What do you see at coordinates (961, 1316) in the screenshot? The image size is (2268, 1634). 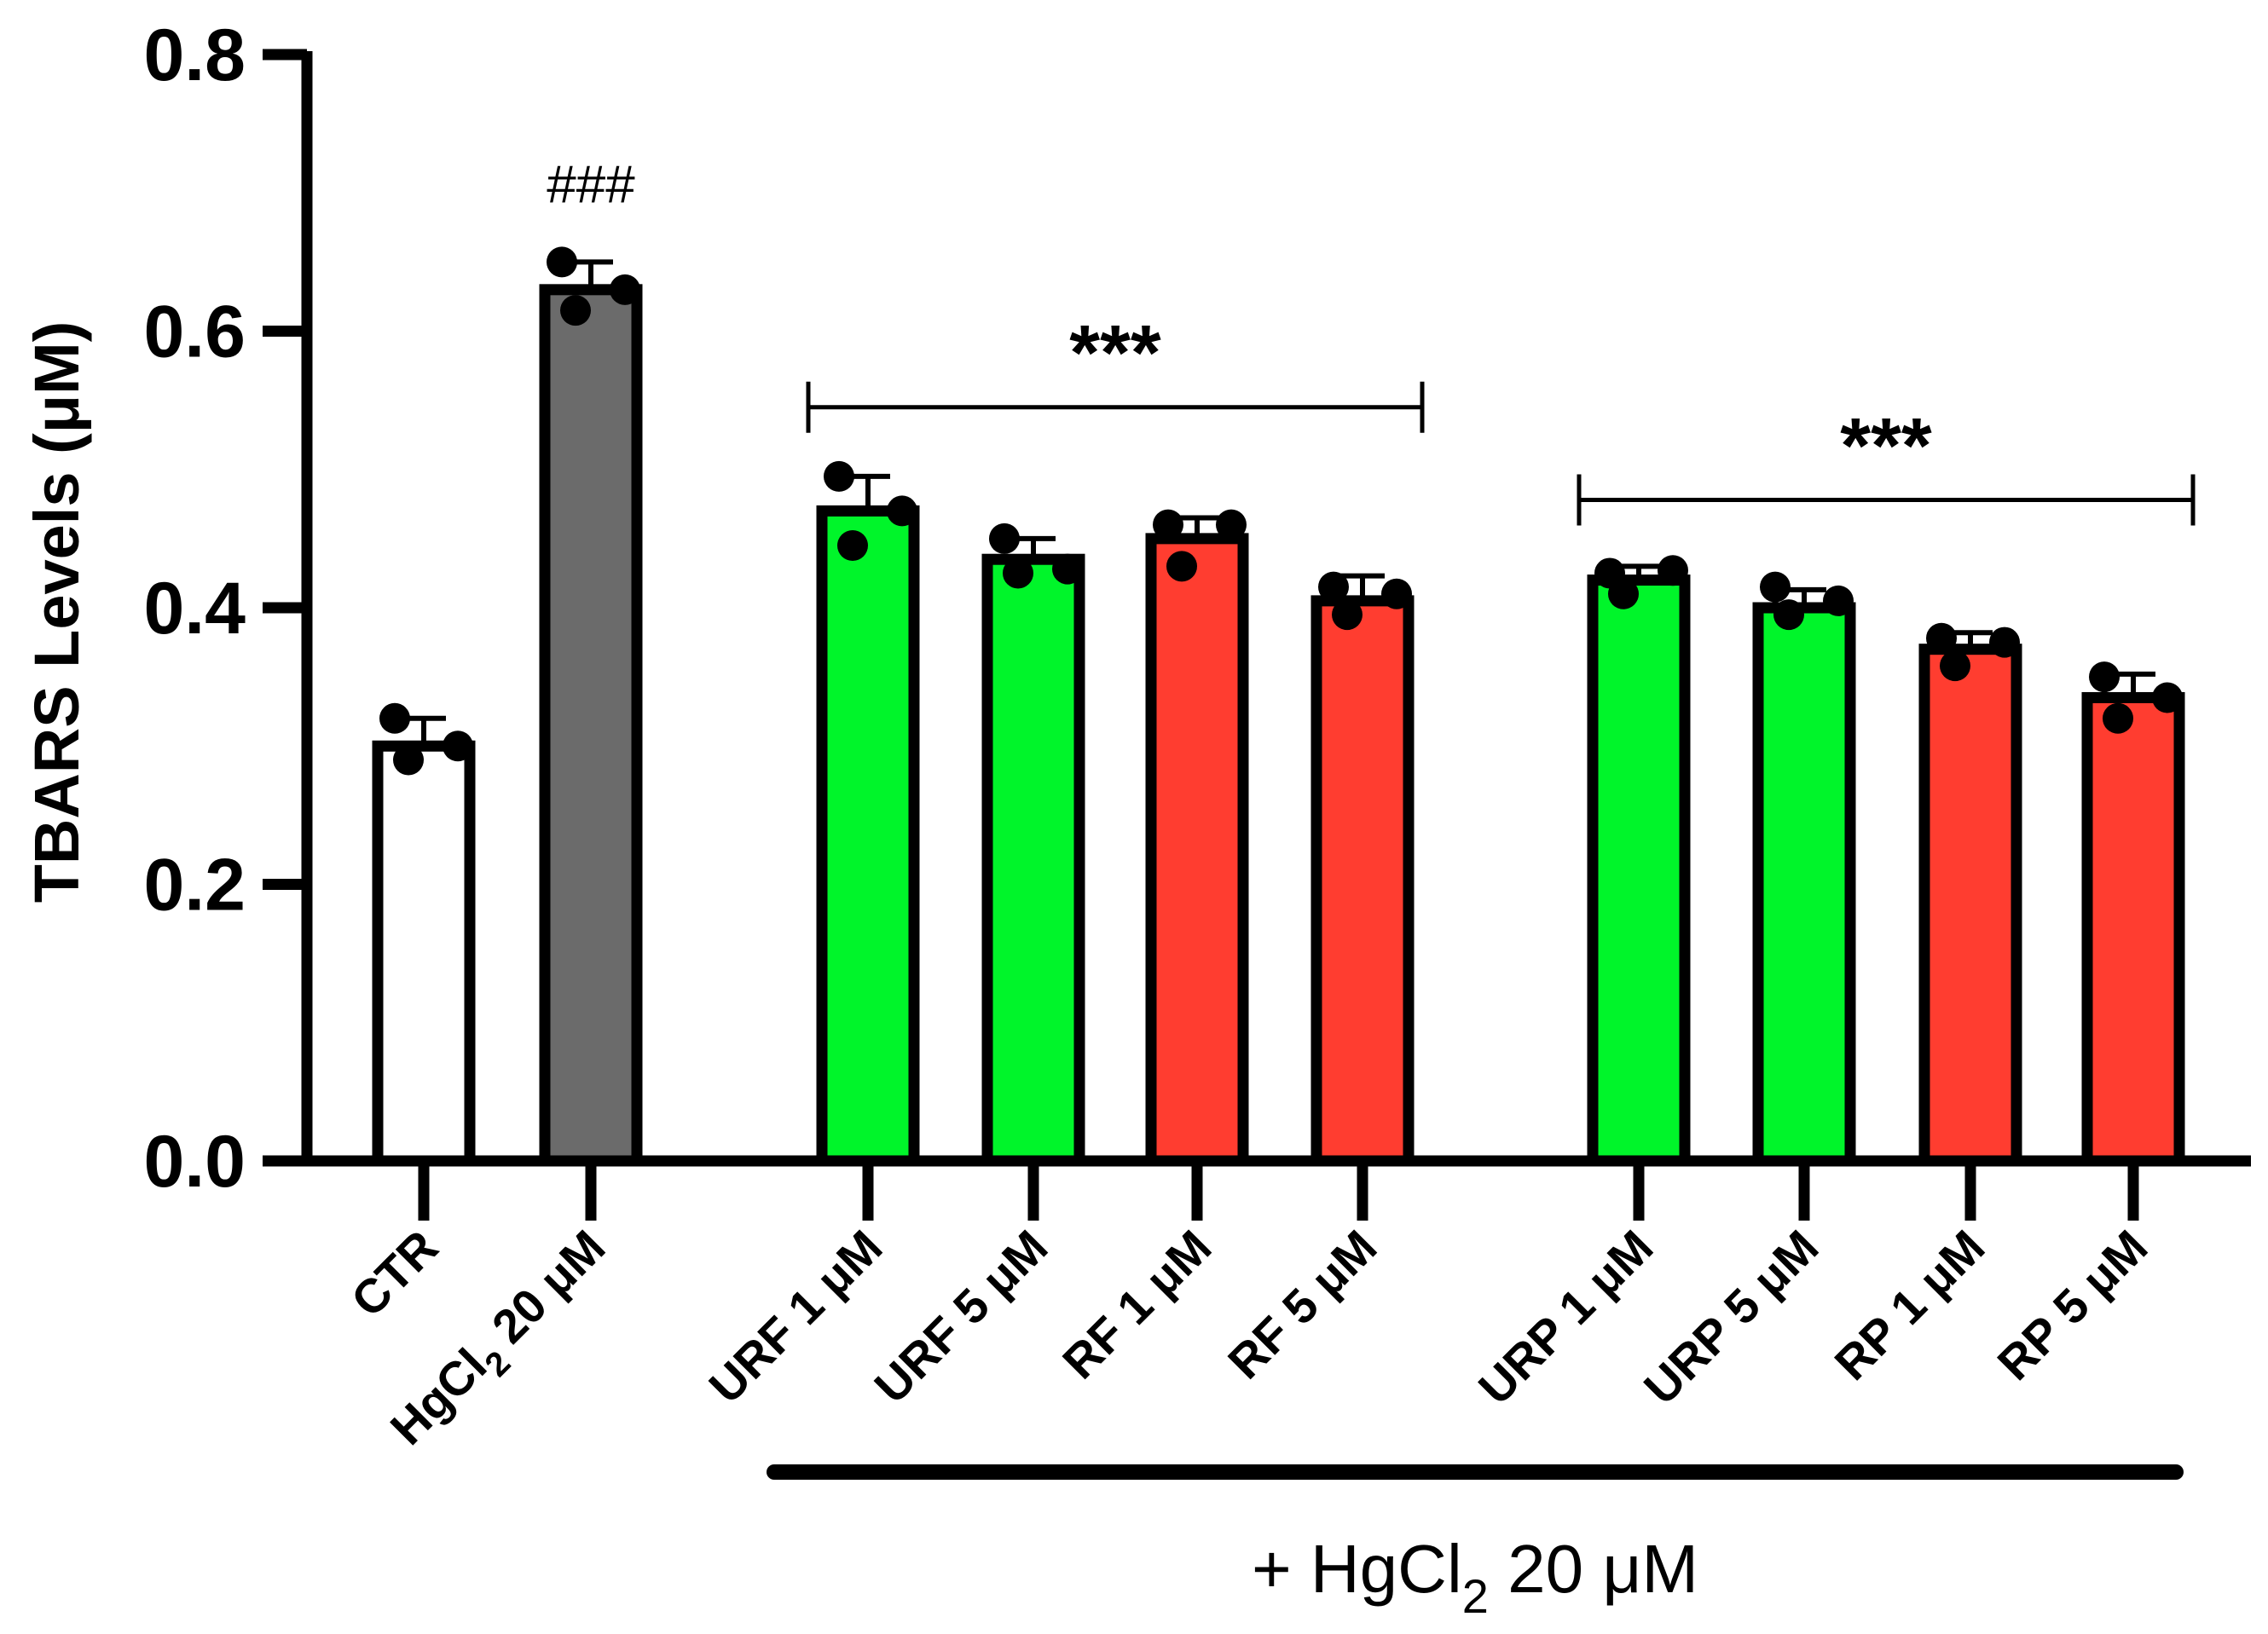 I see `category-label: URF 5 μM` at bounding box center [961, 1316].